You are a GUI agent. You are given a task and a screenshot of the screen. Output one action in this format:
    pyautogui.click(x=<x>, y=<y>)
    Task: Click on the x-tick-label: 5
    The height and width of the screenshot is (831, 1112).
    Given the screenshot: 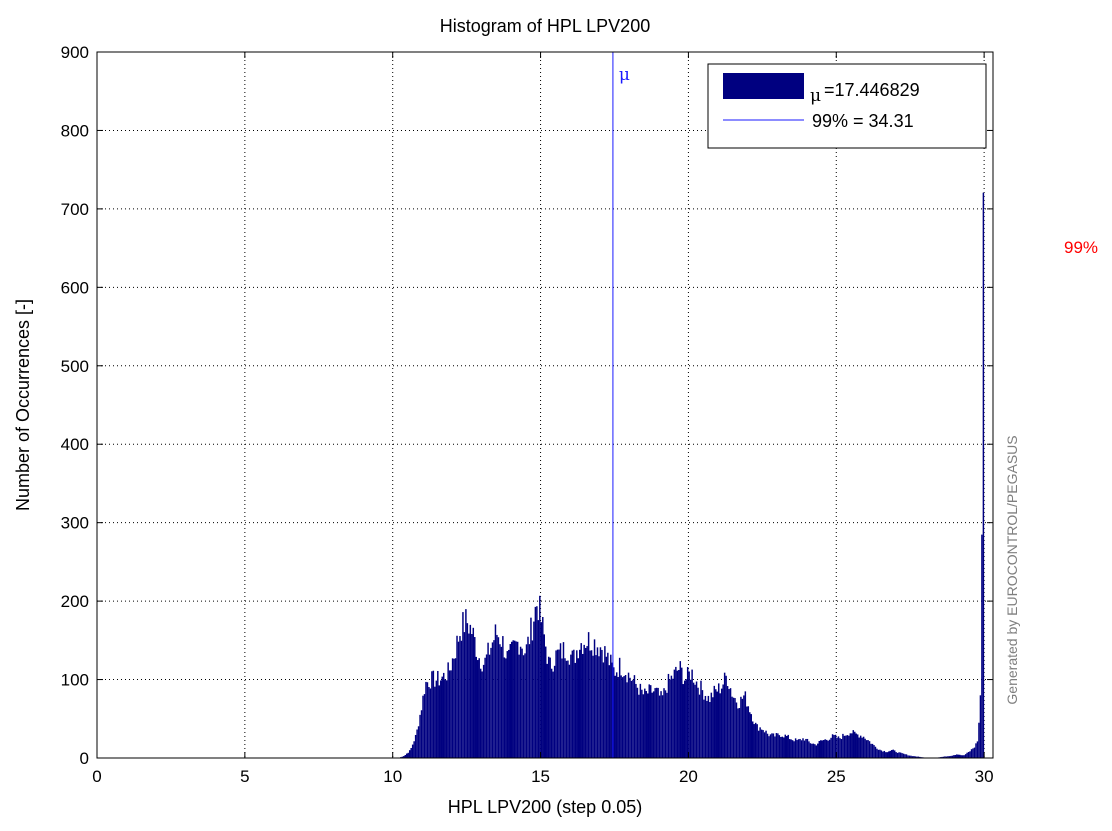 What is the action you would take?
    pyautogui.click(x=244, y=776)
    